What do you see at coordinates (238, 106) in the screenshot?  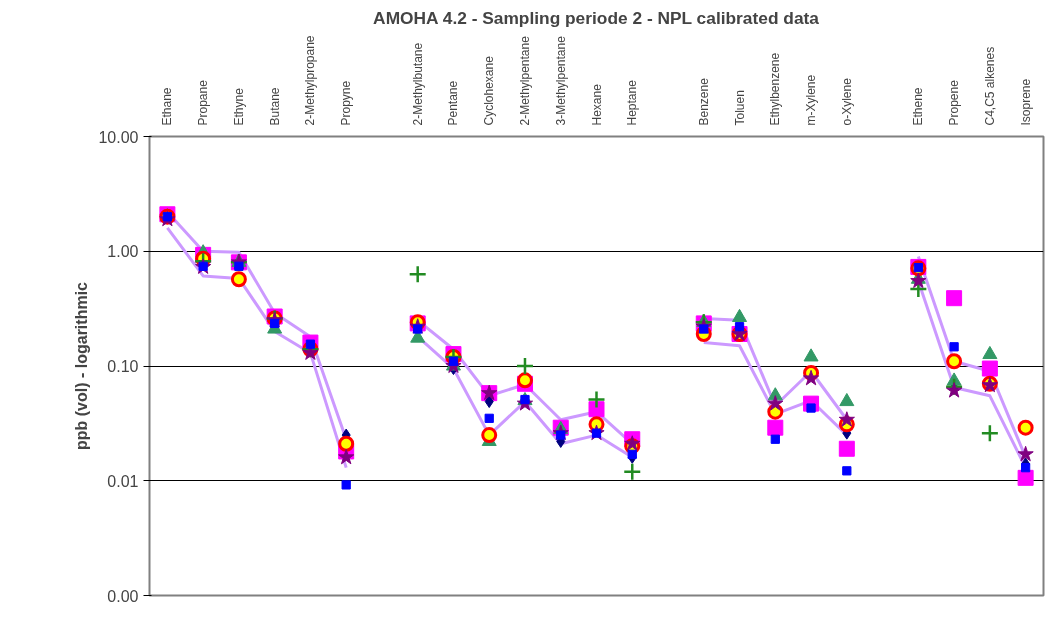 I see `x-tick-label: Ethyne` at bounding box center [238, 106].